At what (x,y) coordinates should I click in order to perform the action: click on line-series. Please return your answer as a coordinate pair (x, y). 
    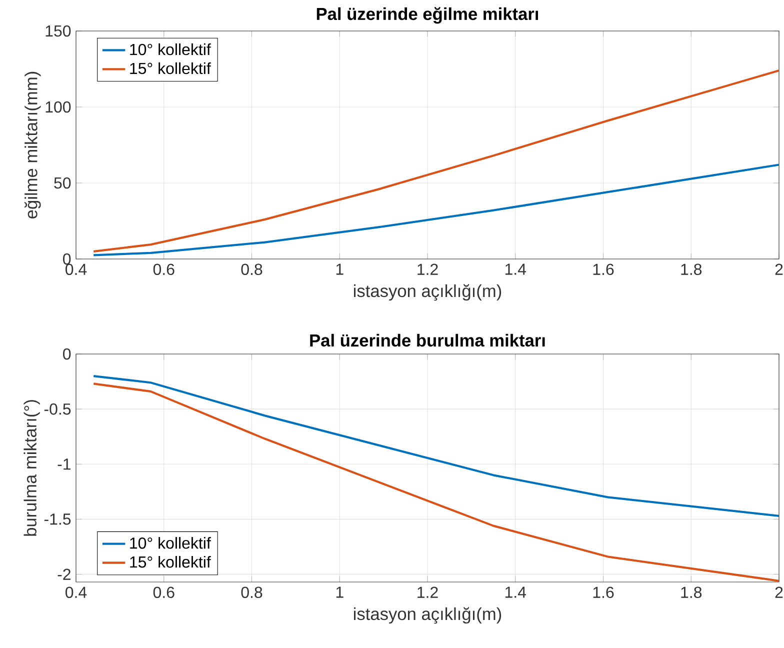
    Looking at the image, I should click on (436, 210).